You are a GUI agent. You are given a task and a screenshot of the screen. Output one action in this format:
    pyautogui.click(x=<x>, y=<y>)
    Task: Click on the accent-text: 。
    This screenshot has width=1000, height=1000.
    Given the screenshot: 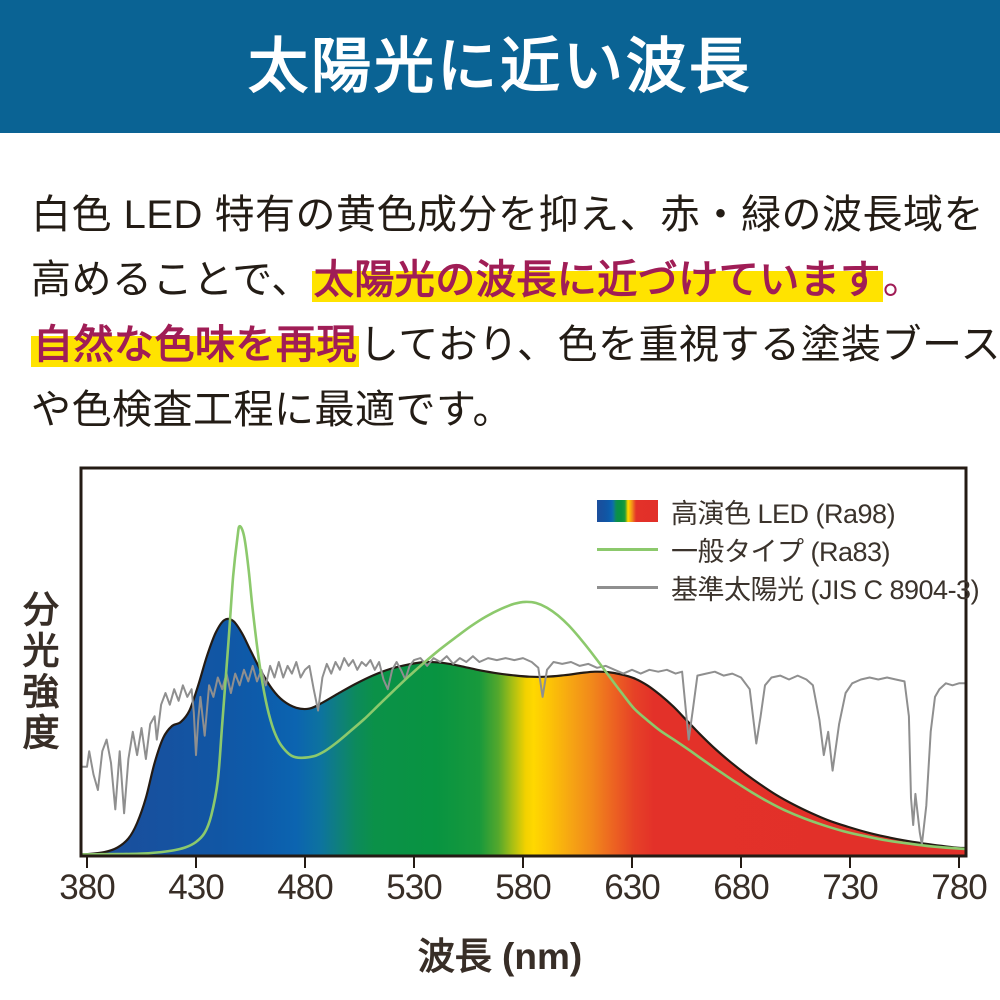 What is the action you would take?
    pyautogui.click(x=903, y=280)
    